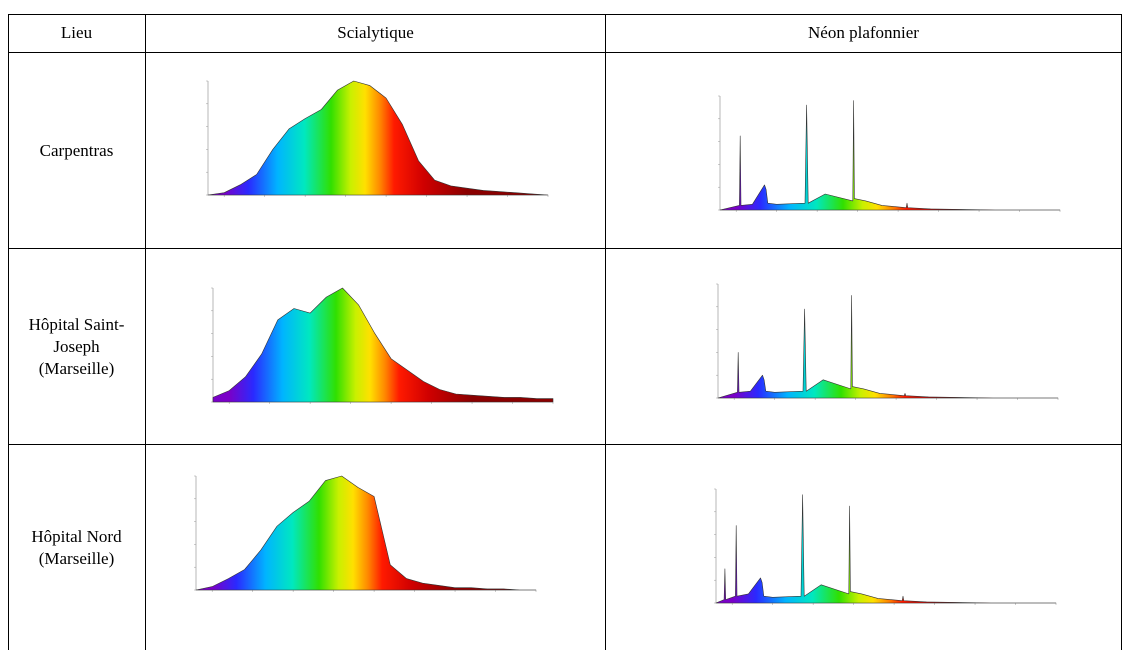 This screenshot has width=1130, height=650. I want to click on spectrum-neon-carpentras, so click(883, 156).